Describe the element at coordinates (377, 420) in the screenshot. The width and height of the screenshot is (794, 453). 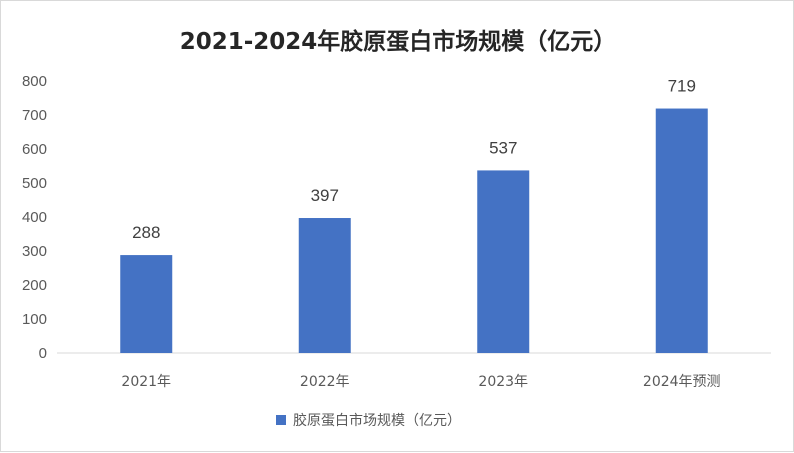
I see `legend-label: 胶原蛋白市场规模（亿元）` at that location.